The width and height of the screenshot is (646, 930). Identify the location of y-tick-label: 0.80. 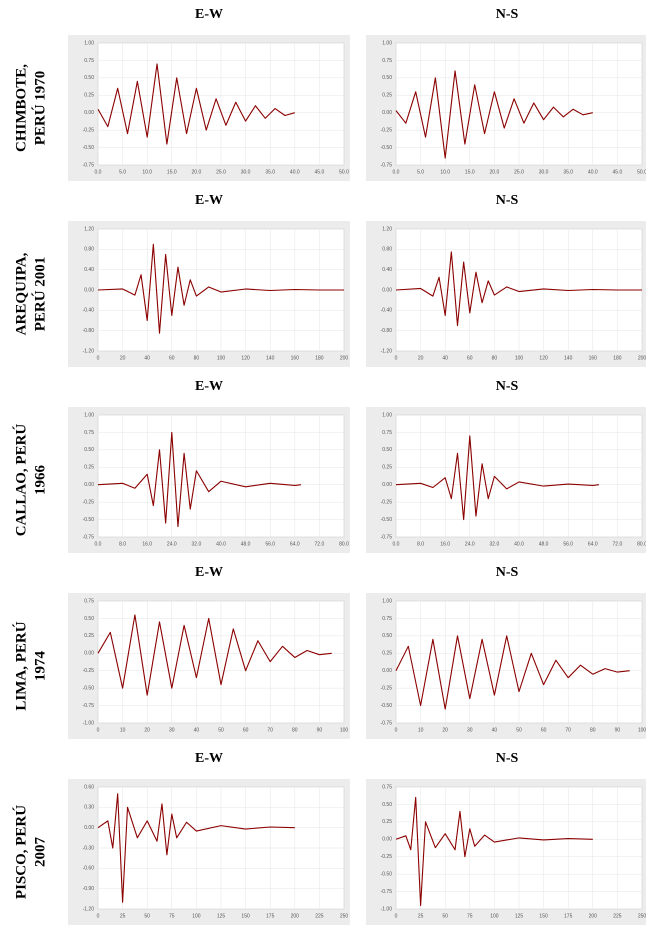
(89, 250).